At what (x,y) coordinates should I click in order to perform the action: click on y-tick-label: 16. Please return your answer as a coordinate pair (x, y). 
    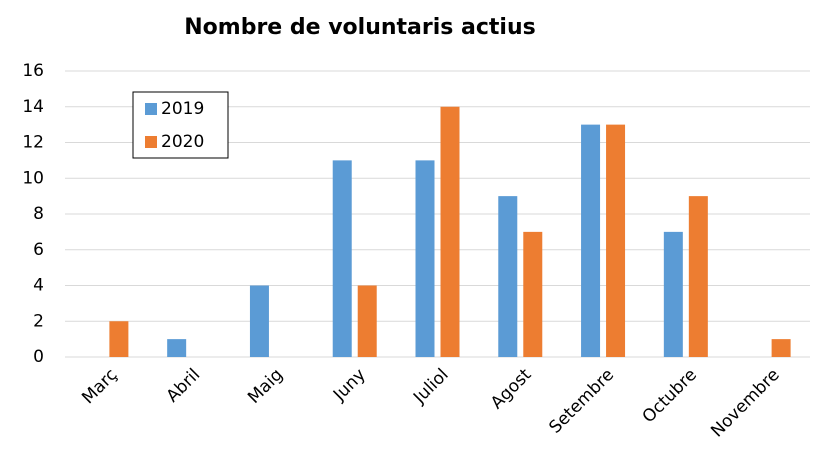
    Looking at the image, I should click on (33, 71).